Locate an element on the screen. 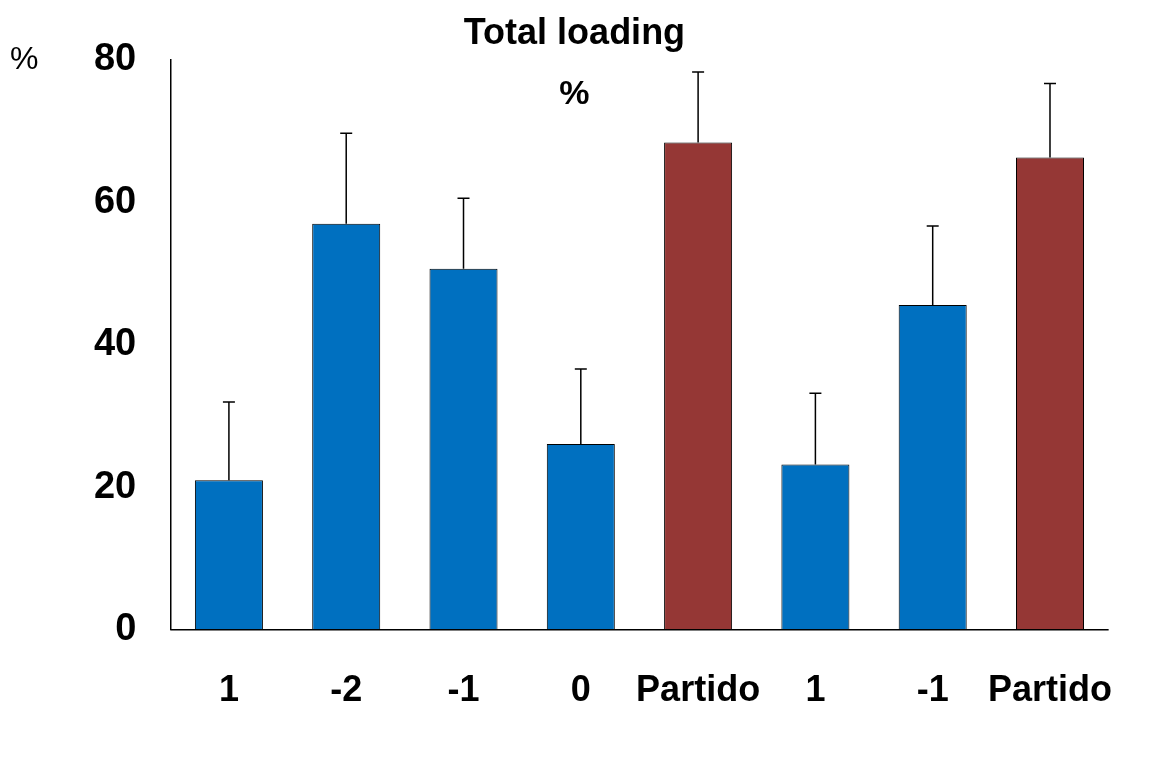 The width and height of the screenshot is (1152, 763). x-tick-label: 0 is located at coordinates (580, 689).